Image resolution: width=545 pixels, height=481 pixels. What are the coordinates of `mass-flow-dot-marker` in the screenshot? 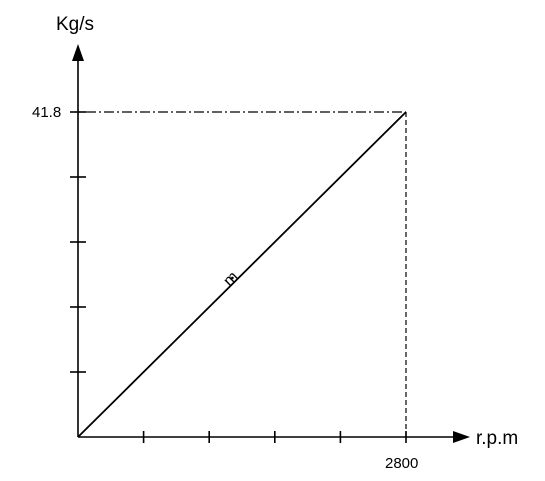 It's located at (232, 278).